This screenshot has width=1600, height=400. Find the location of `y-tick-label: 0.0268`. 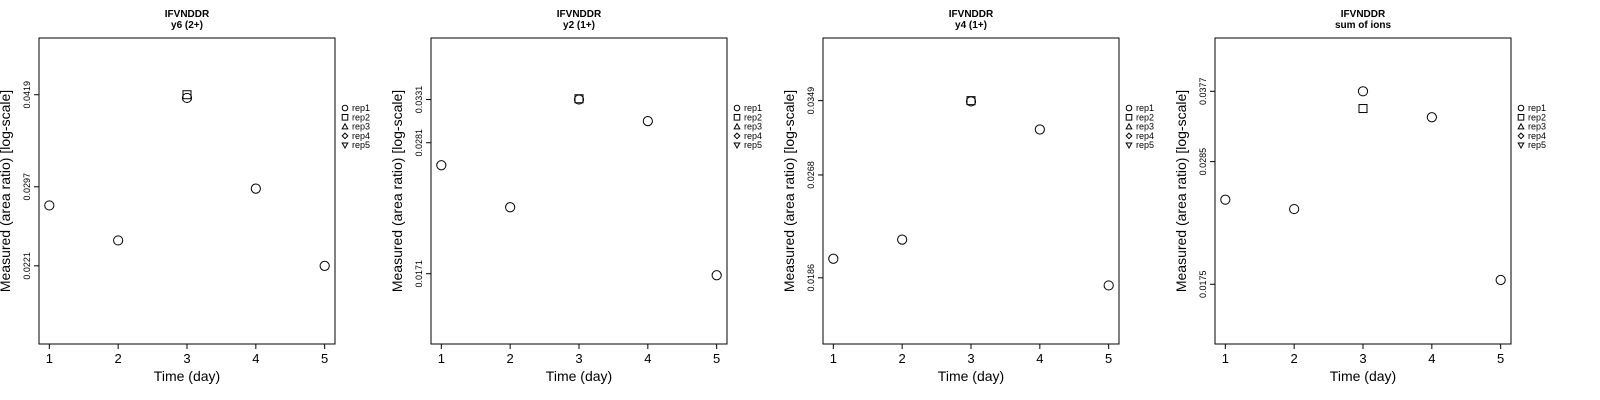

y-tick-label: 0.0268 is located at coordinates (811, 175).